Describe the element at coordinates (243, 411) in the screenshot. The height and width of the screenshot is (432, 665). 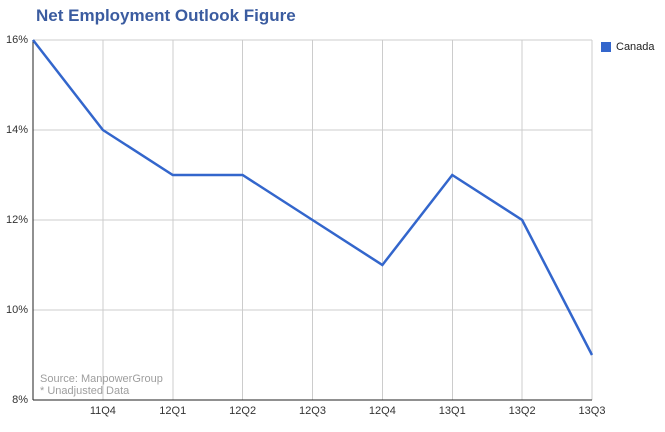
I see `x-tick-label: 12Q2` at that location.